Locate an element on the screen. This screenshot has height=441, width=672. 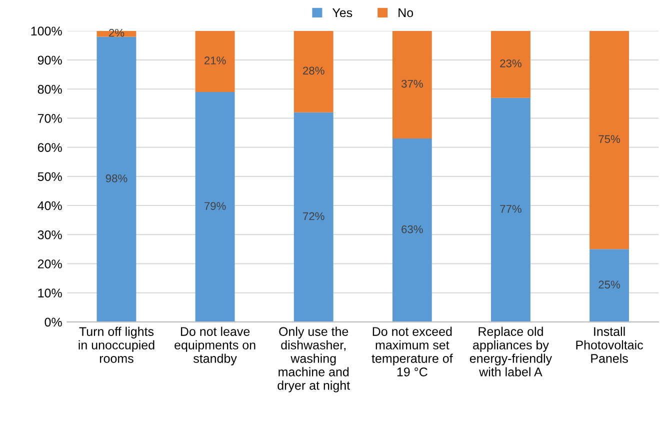
data-label: 63% is located at coordinates (412, 229).